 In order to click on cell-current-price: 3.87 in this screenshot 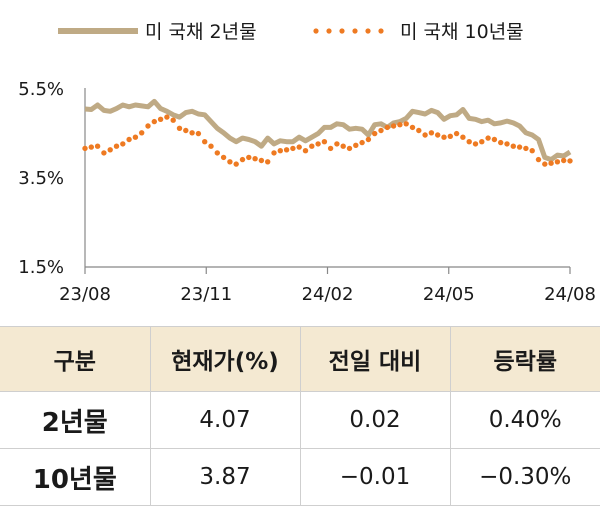, I will do `click(224, 477)`.